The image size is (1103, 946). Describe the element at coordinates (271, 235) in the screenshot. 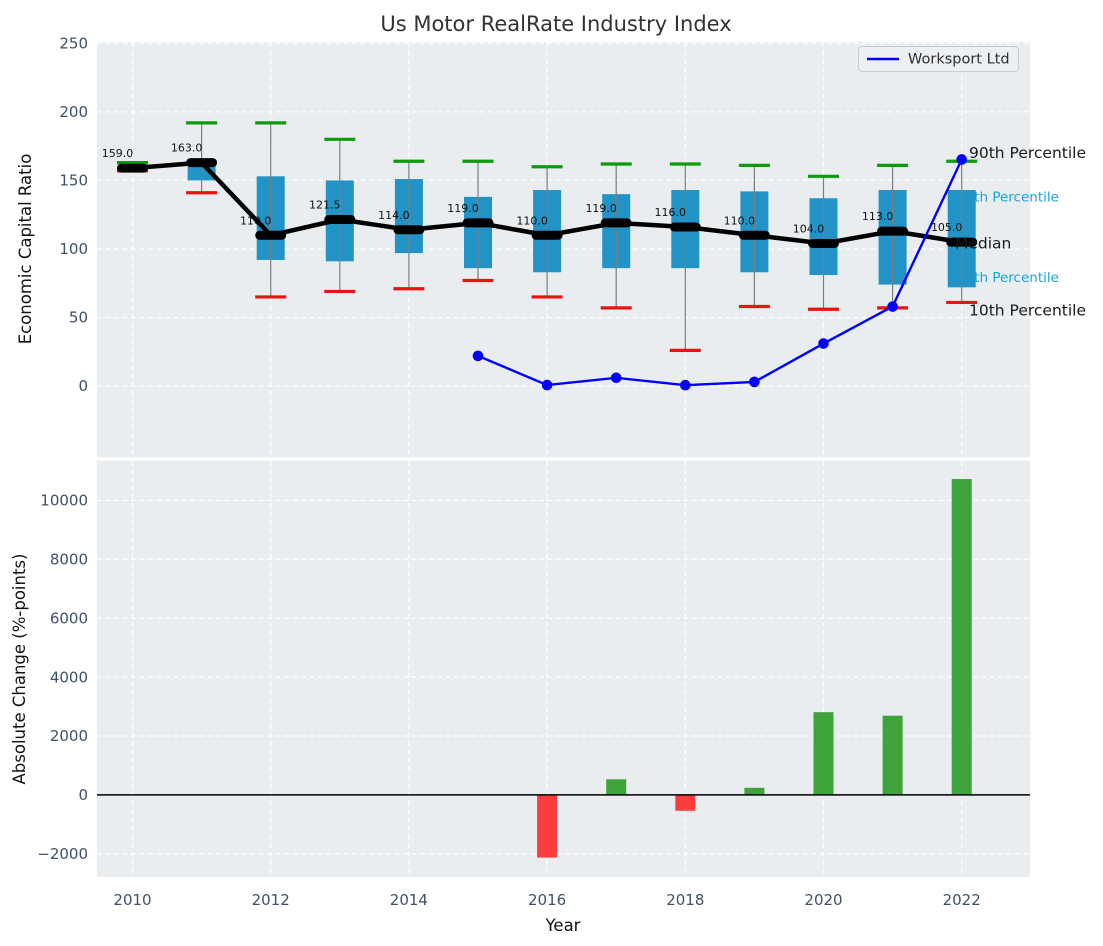

I see `median-marker-2012` at that location.